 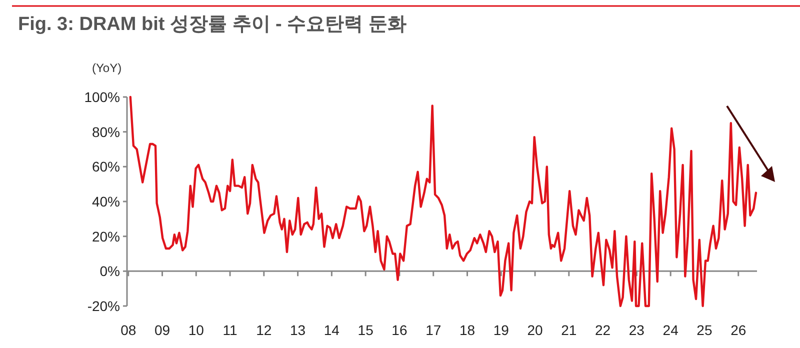 I want to click on x-tick-label: 19, so click(x=501, y=330).